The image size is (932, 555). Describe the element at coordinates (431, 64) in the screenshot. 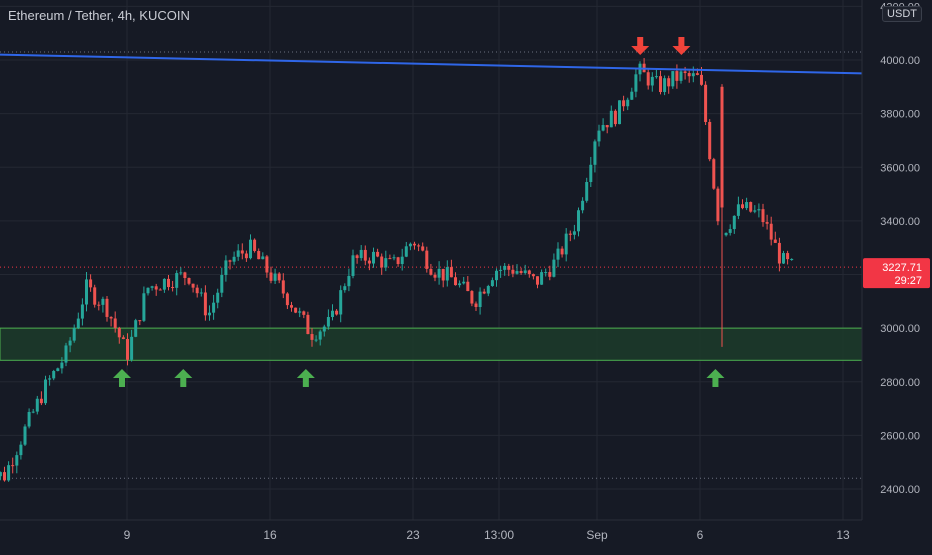

I see `trendline` at that location.